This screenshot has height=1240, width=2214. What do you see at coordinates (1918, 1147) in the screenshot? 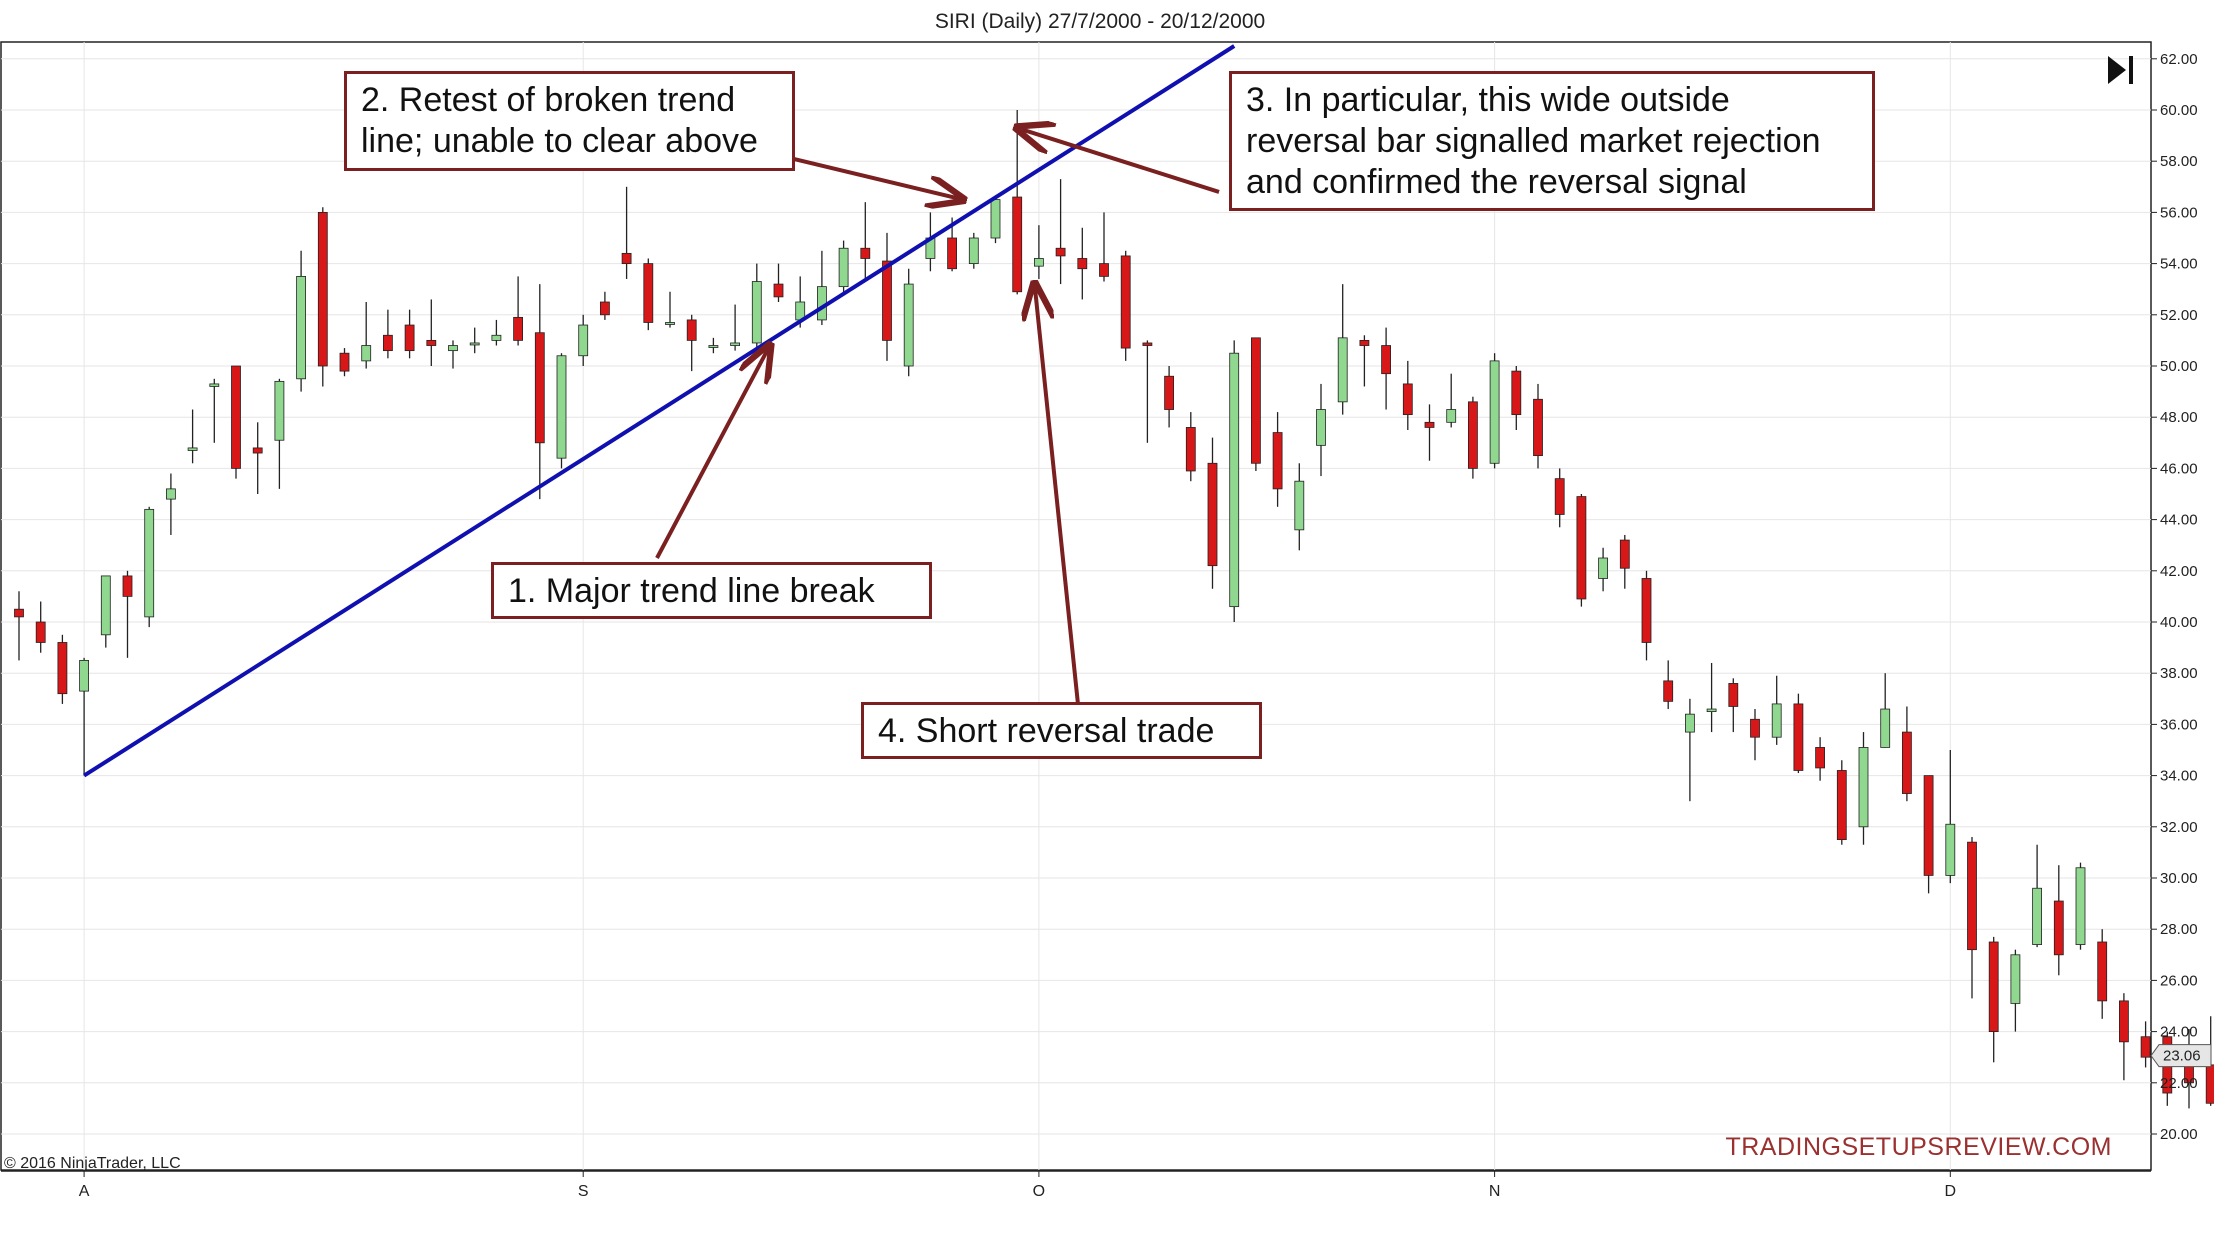
I see `watermark-text: TRADINGSETUPSREVIEW.COM` at bounding box center [1918, 1147].